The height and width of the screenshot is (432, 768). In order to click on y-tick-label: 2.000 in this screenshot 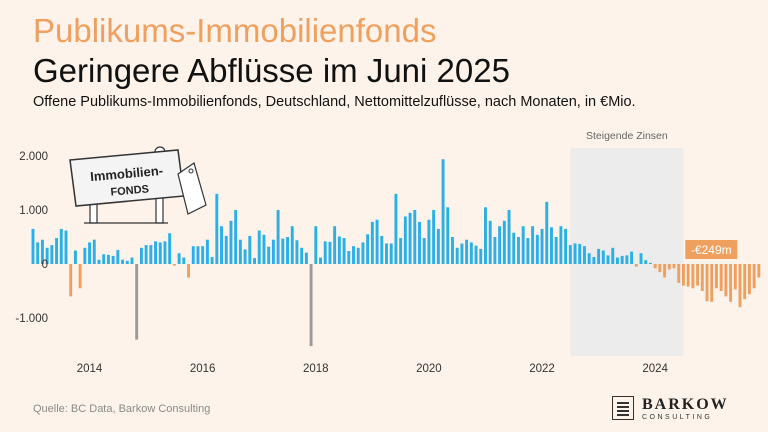, I will do `click(33, 157)`.